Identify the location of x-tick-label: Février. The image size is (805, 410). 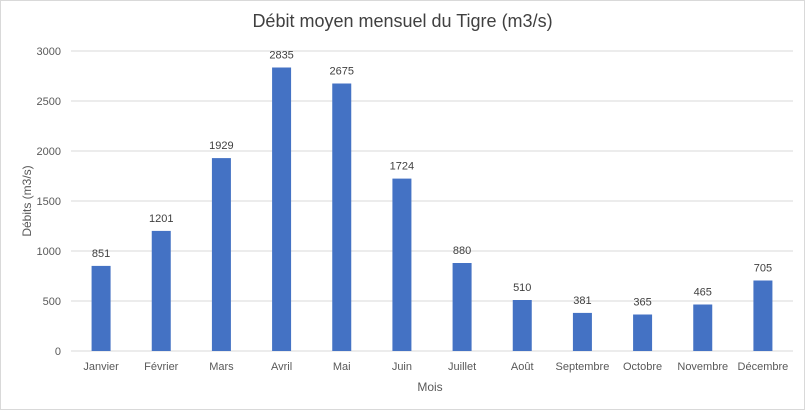
(161, 367).